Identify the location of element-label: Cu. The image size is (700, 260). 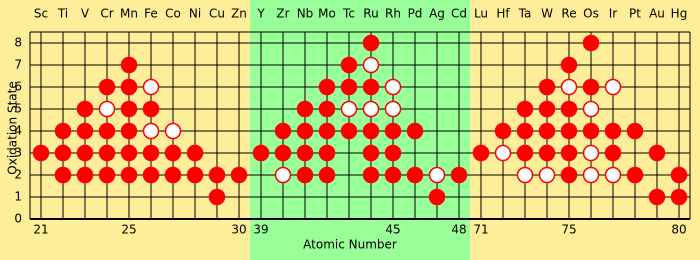
(217, 14).